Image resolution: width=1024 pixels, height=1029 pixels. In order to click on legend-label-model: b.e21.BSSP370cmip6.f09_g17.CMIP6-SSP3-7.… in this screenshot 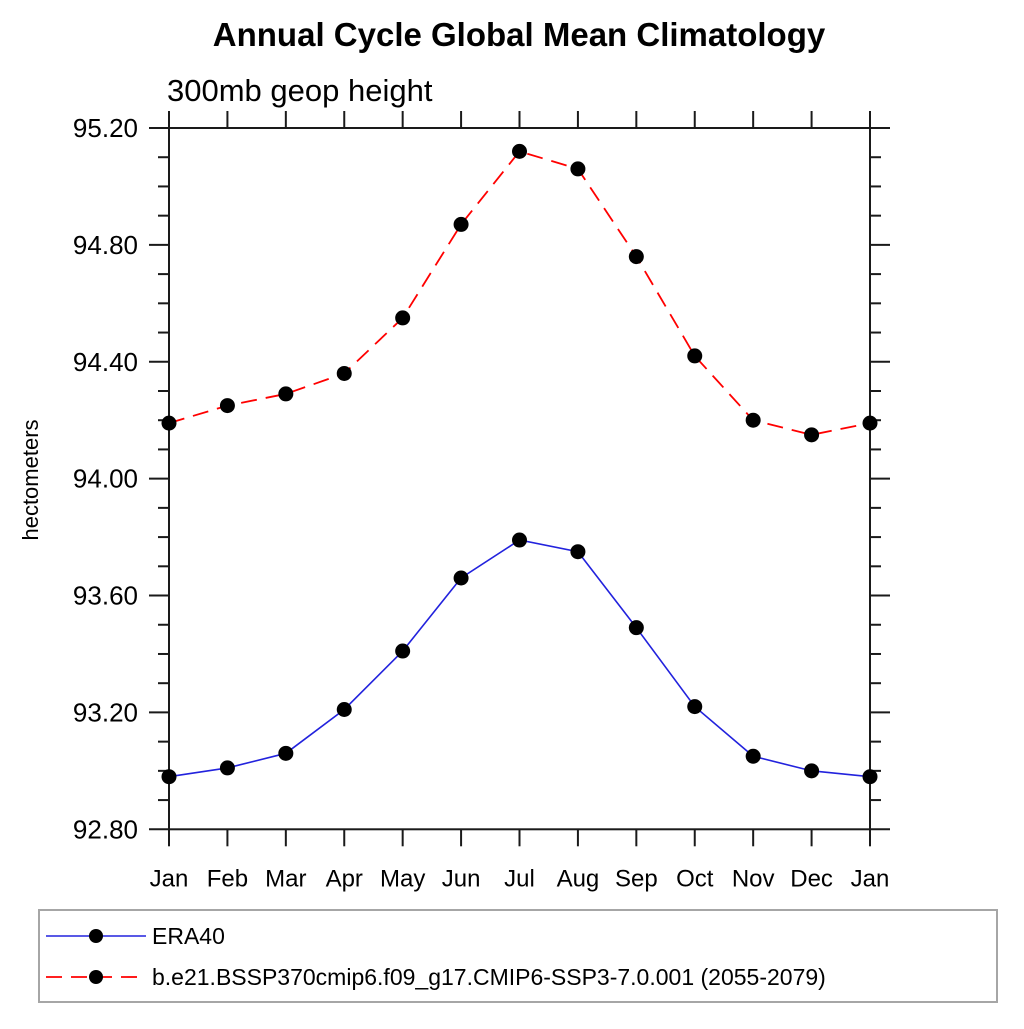, I will do `click(489, 977)`.